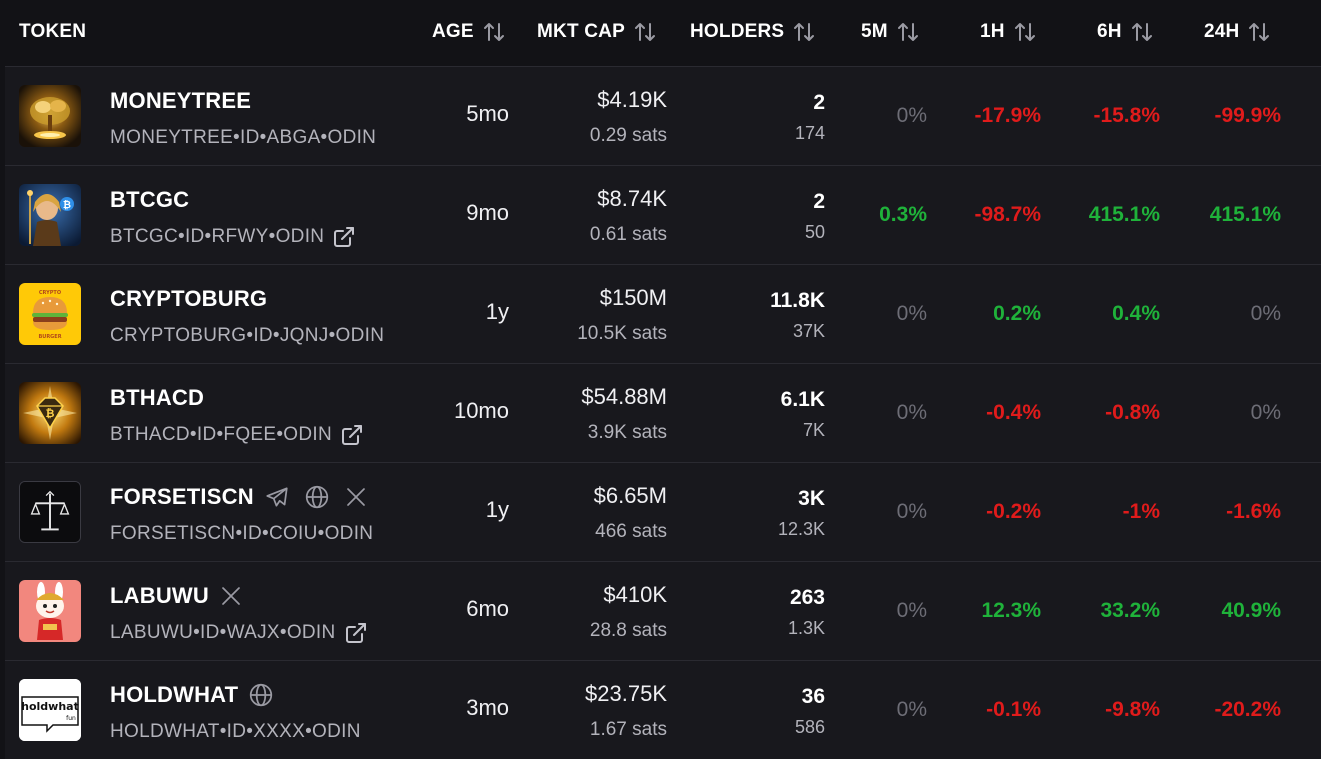 The width and height of the screenshot is (1321, 759). What do you see at coordinates (1109, 31) in the screenshot?
I see `header-6h-label: 6H` at bounding box center [1109, 31].